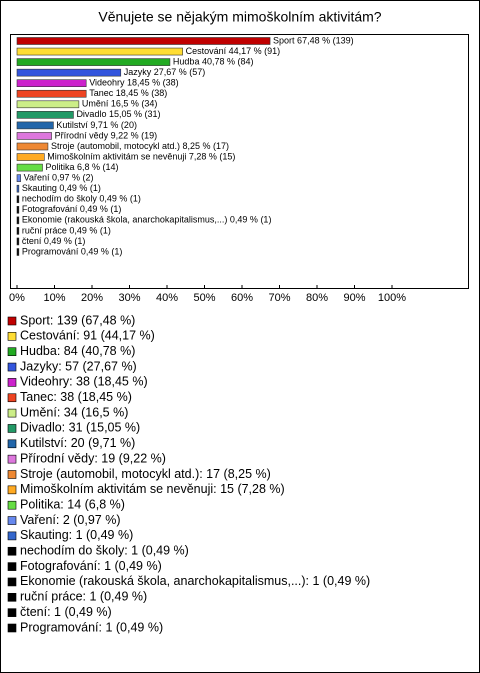 The width and height of the screenshot is (480, 673). What do you see at coordinates (91, 566) in the screenshot?
I see `legend-label: Fotografování: 1 (0,49 %)` at bounding box center [91, 566].